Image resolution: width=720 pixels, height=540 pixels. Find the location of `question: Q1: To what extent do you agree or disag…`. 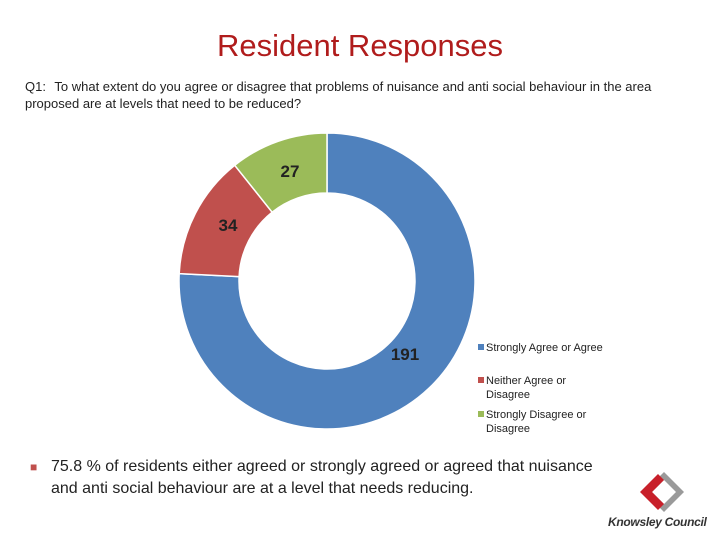

question: Q1: To what extent do you agree or disag… is located at coordinates (355, 95).